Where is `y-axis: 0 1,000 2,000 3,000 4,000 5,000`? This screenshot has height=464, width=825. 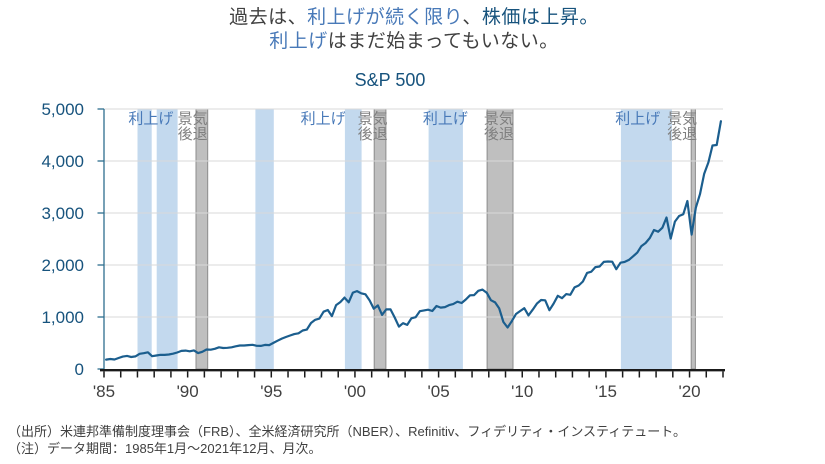
y-axis: 0 1,000 2,000 3,000 4,000 5,000 is located at coordinates (73, 239).